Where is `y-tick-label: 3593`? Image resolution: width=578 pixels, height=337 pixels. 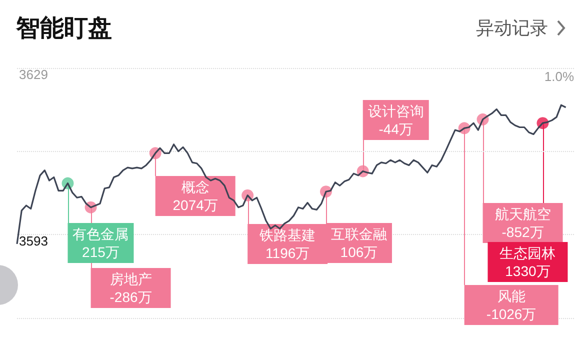
y-tick-label: 3593 is located at coordinates (33, 241).